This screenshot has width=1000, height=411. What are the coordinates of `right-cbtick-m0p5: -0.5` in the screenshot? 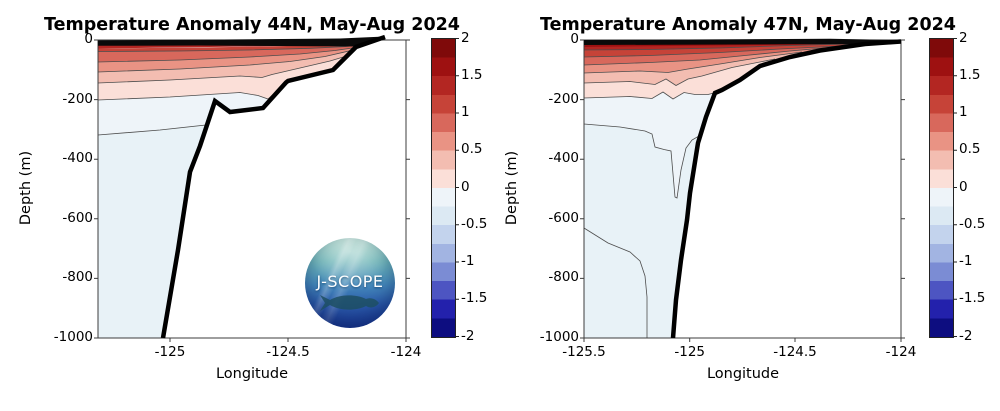 It's located at (972, 223).